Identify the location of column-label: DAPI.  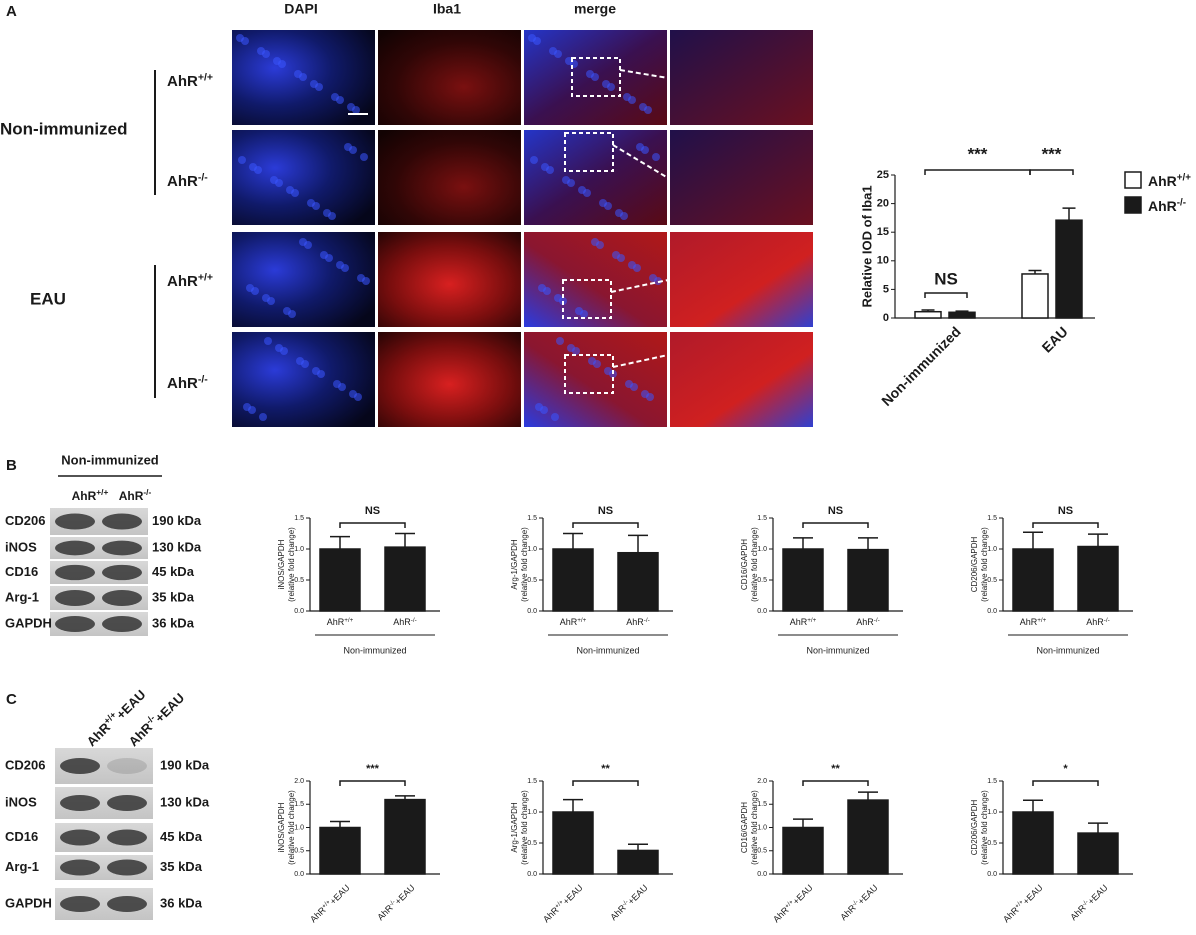
(300, 9).